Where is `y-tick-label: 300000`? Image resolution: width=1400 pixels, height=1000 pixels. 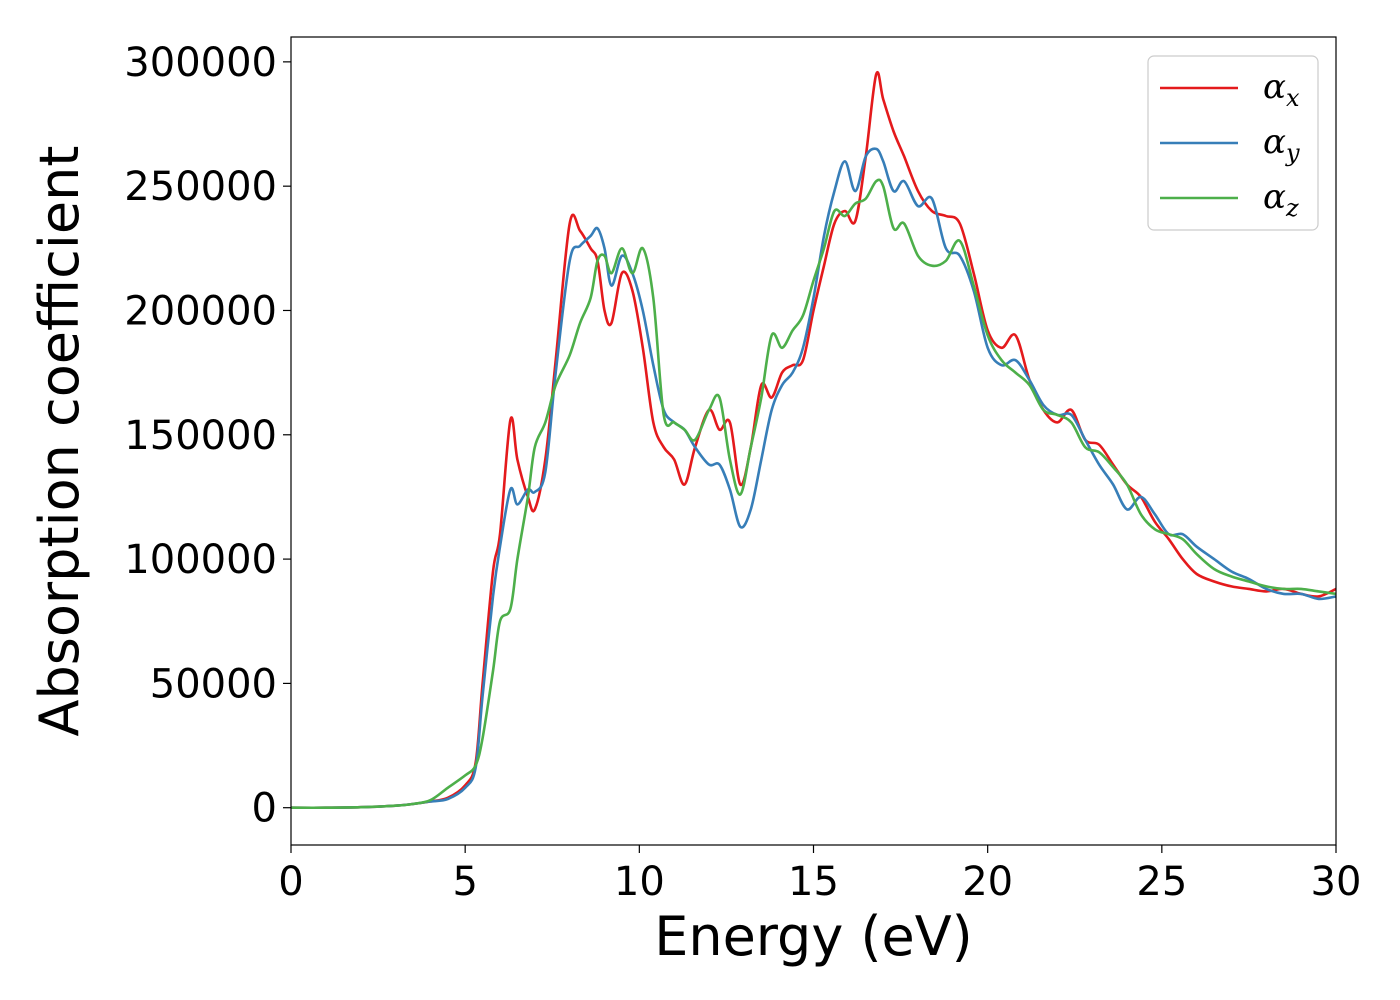
y-tick-label: 300000 is located at coordinates (200, 63).